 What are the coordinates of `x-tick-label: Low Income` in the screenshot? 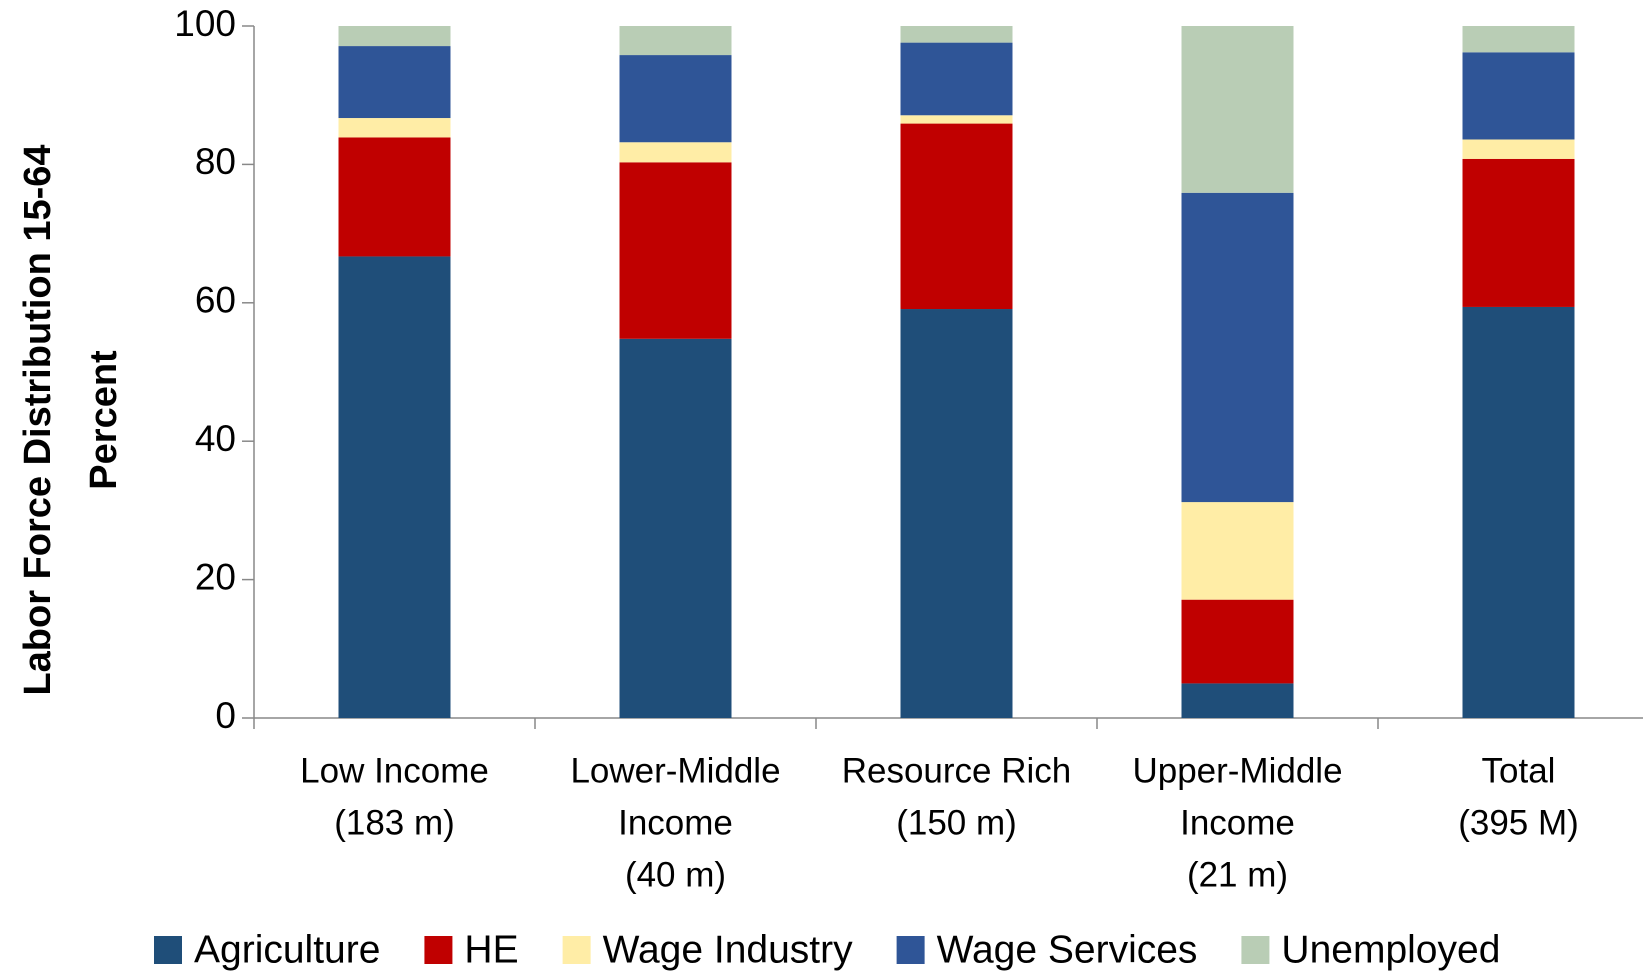 It's located at (394, 770).